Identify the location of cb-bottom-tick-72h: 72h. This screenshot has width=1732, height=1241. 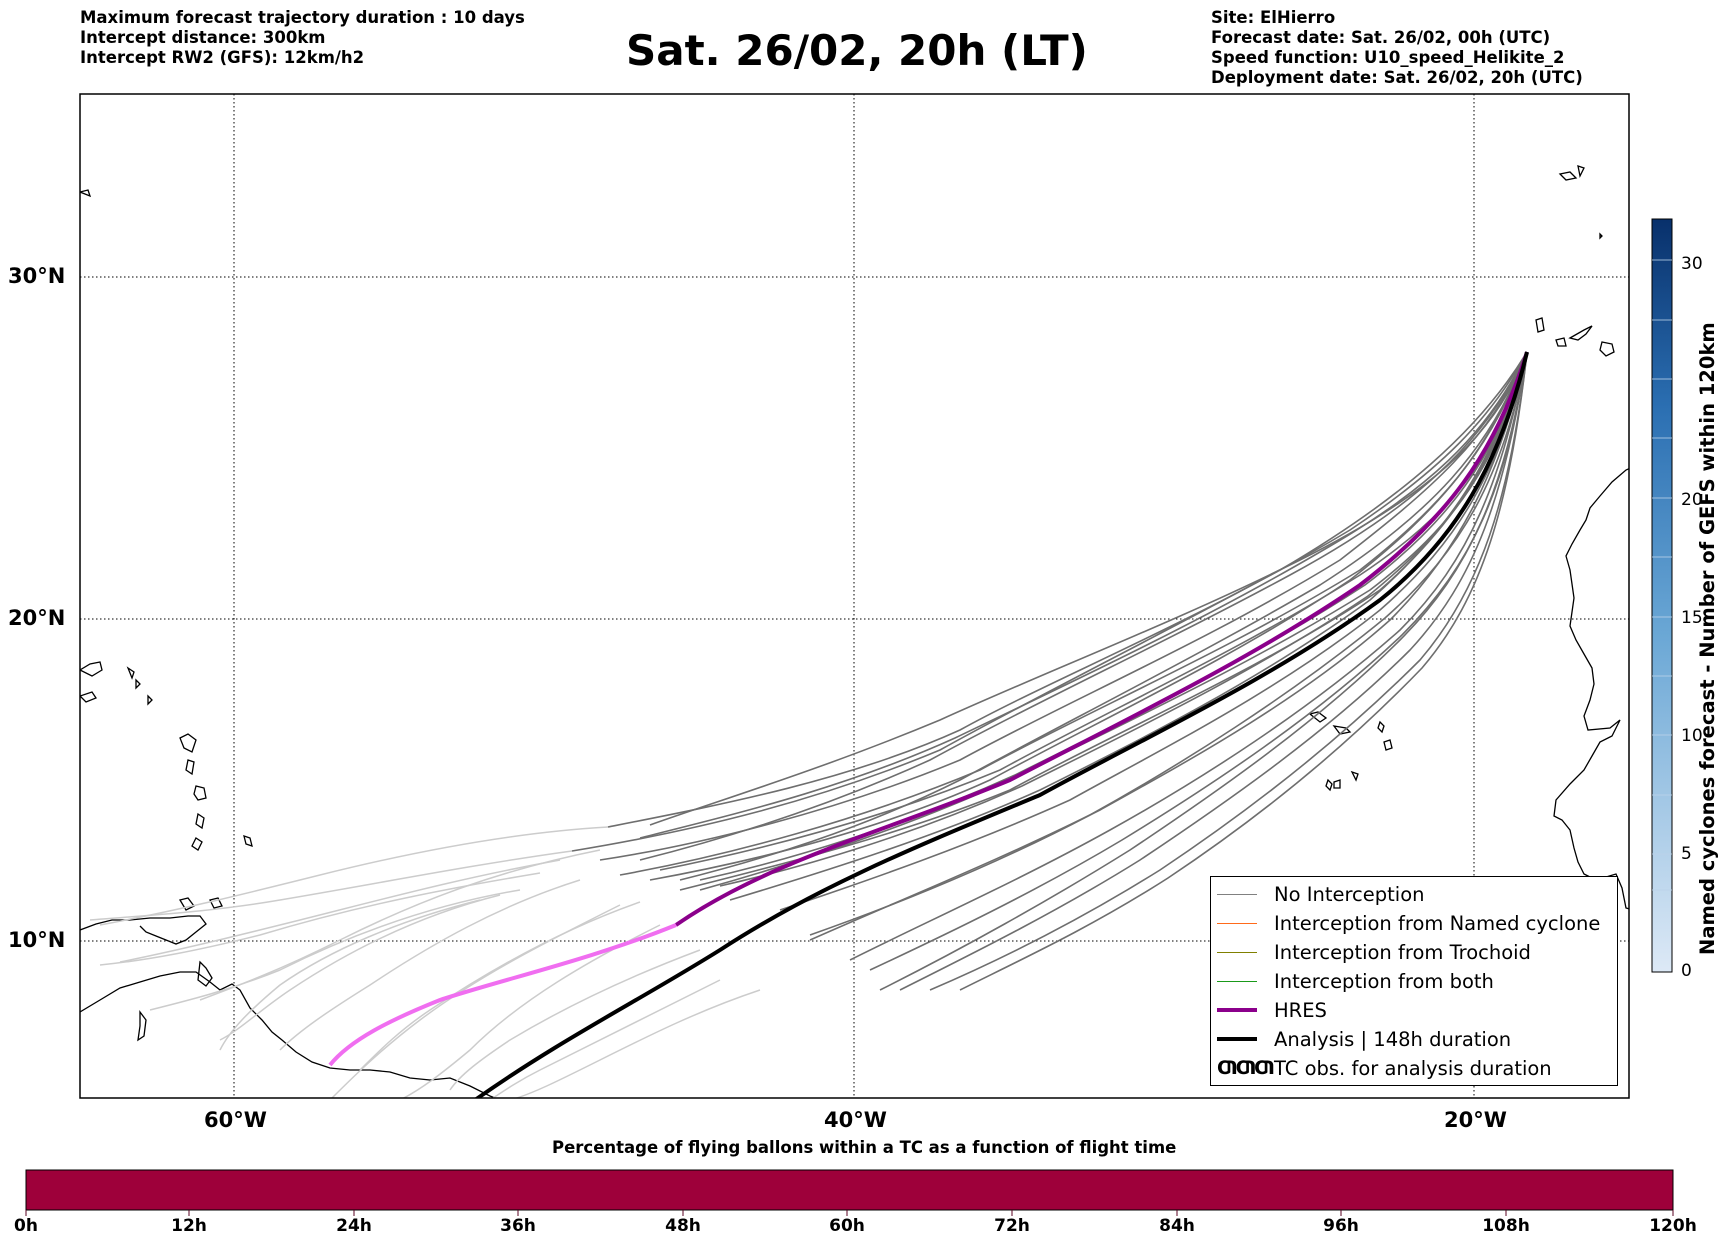
(1012, 1226).